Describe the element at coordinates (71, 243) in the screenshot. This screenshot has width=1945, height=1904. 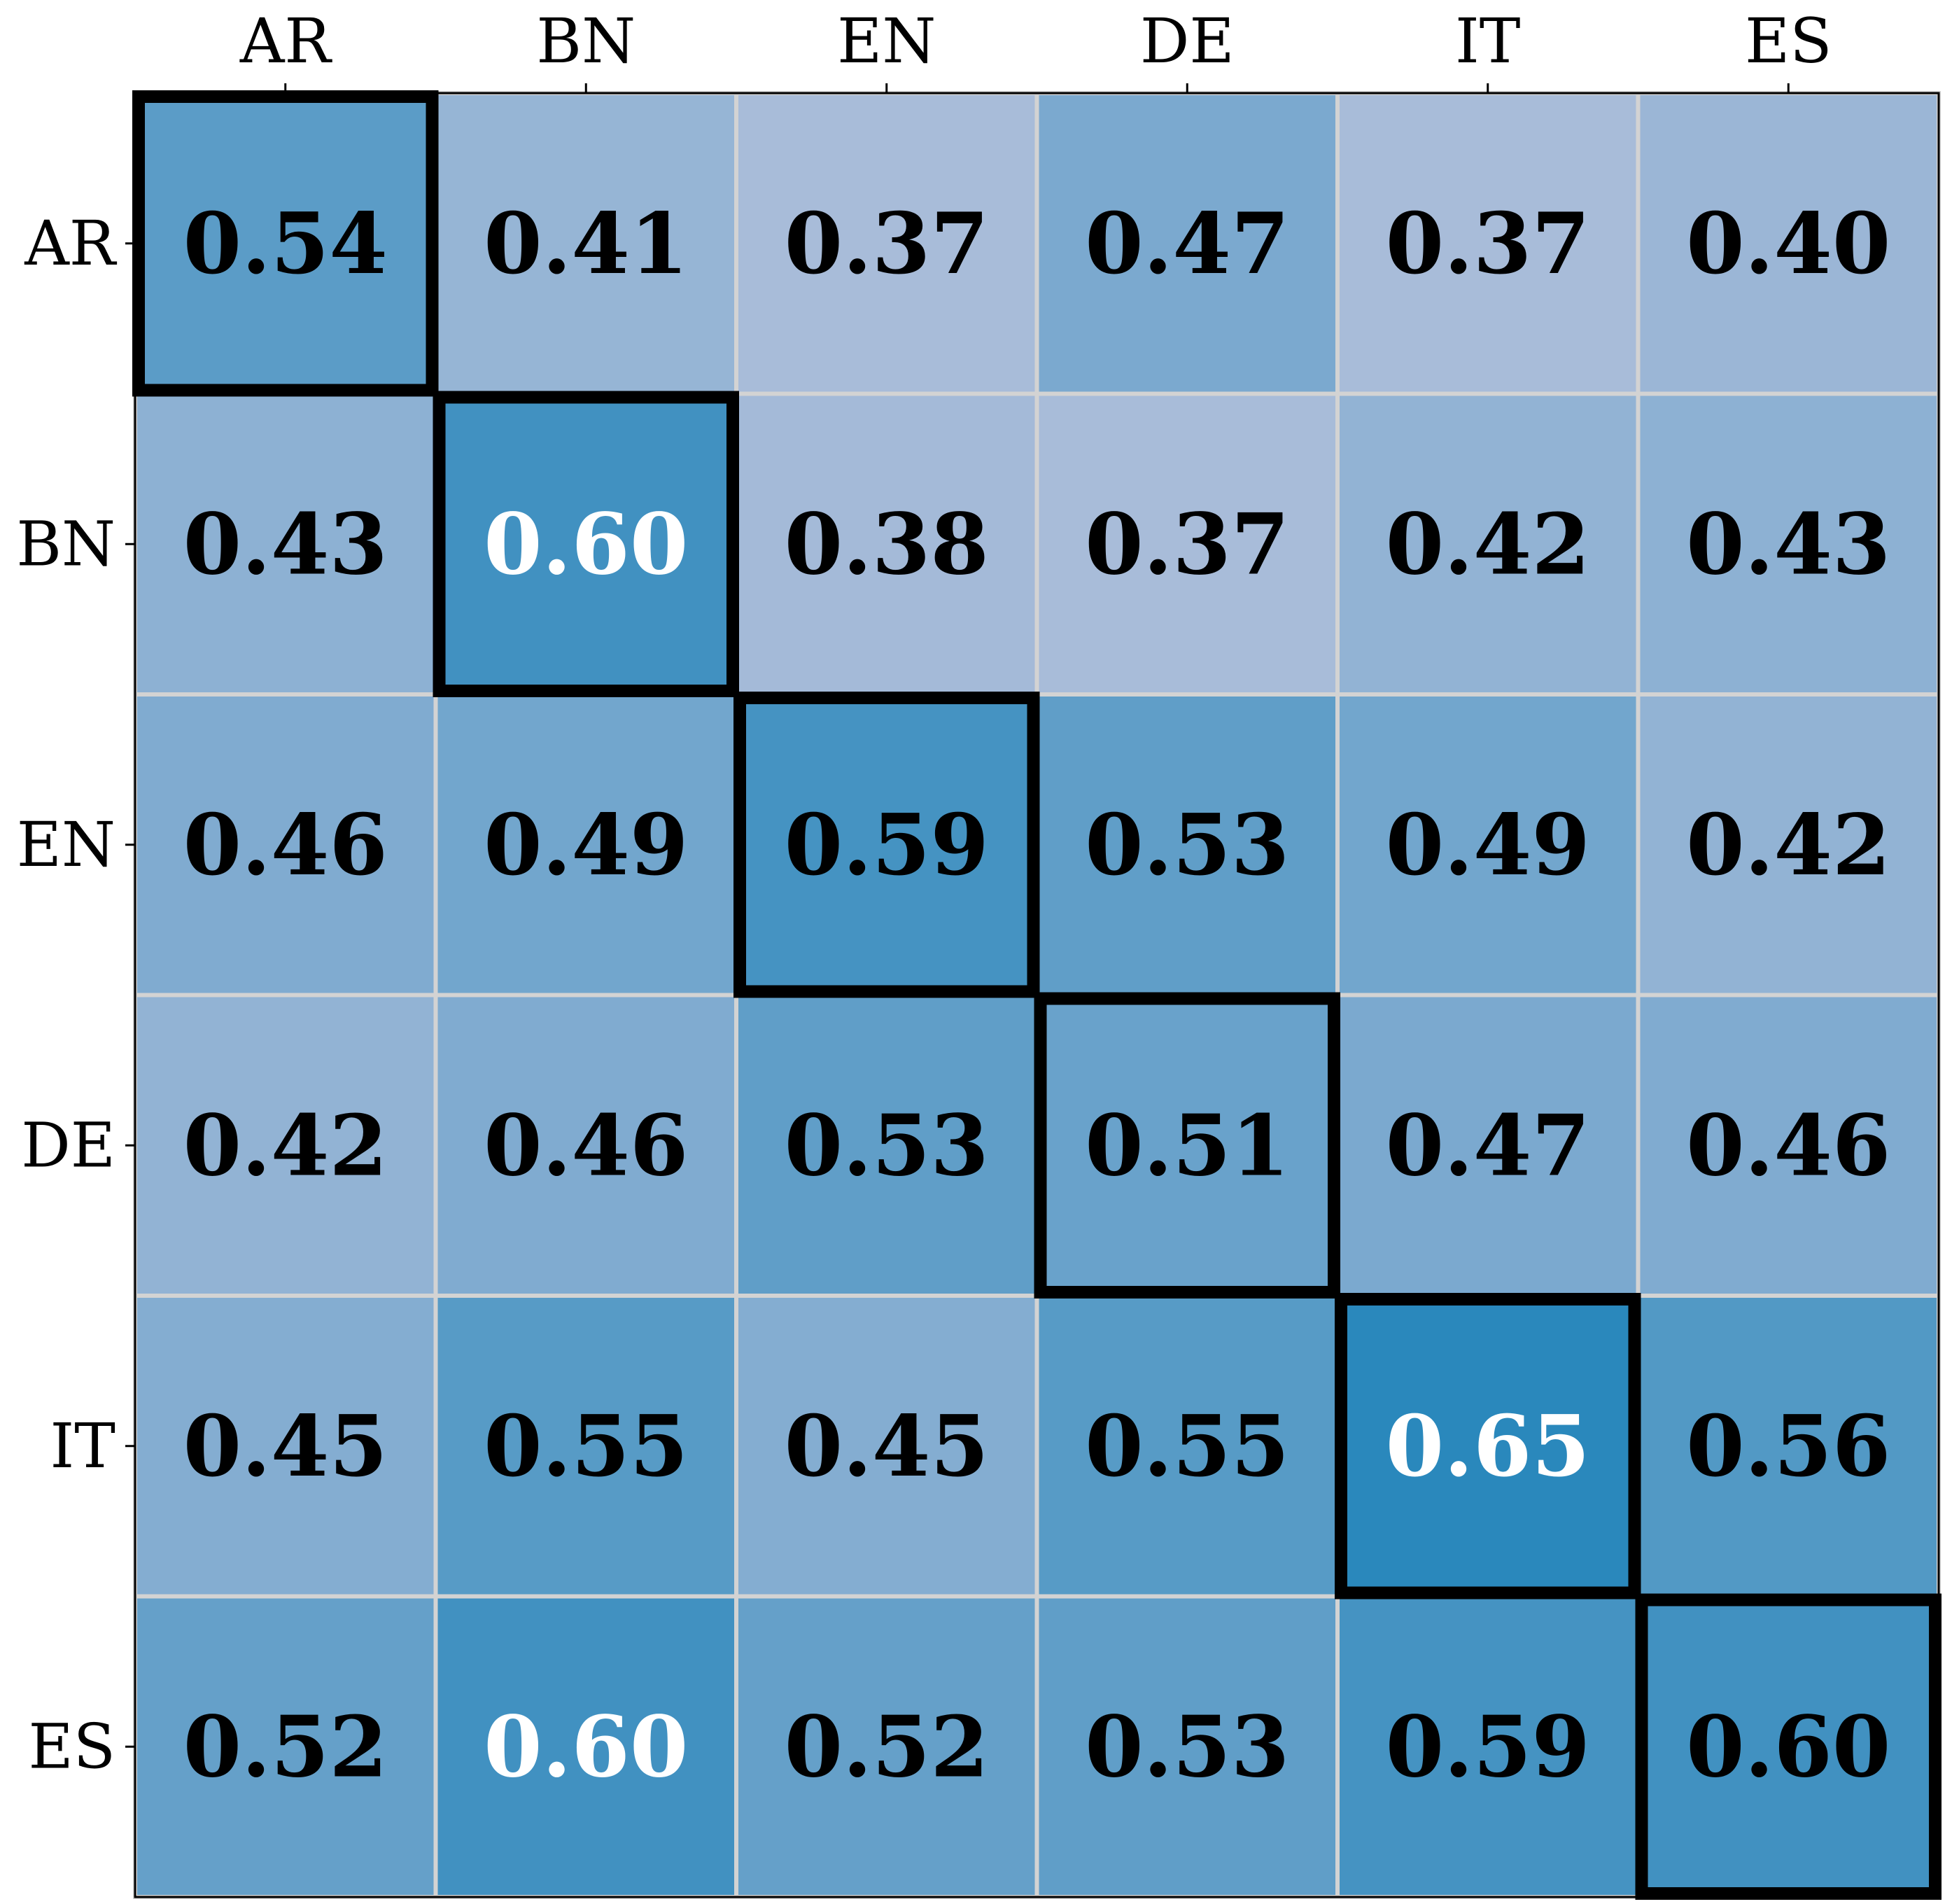
I see `y-tick-label: AR` at that location.